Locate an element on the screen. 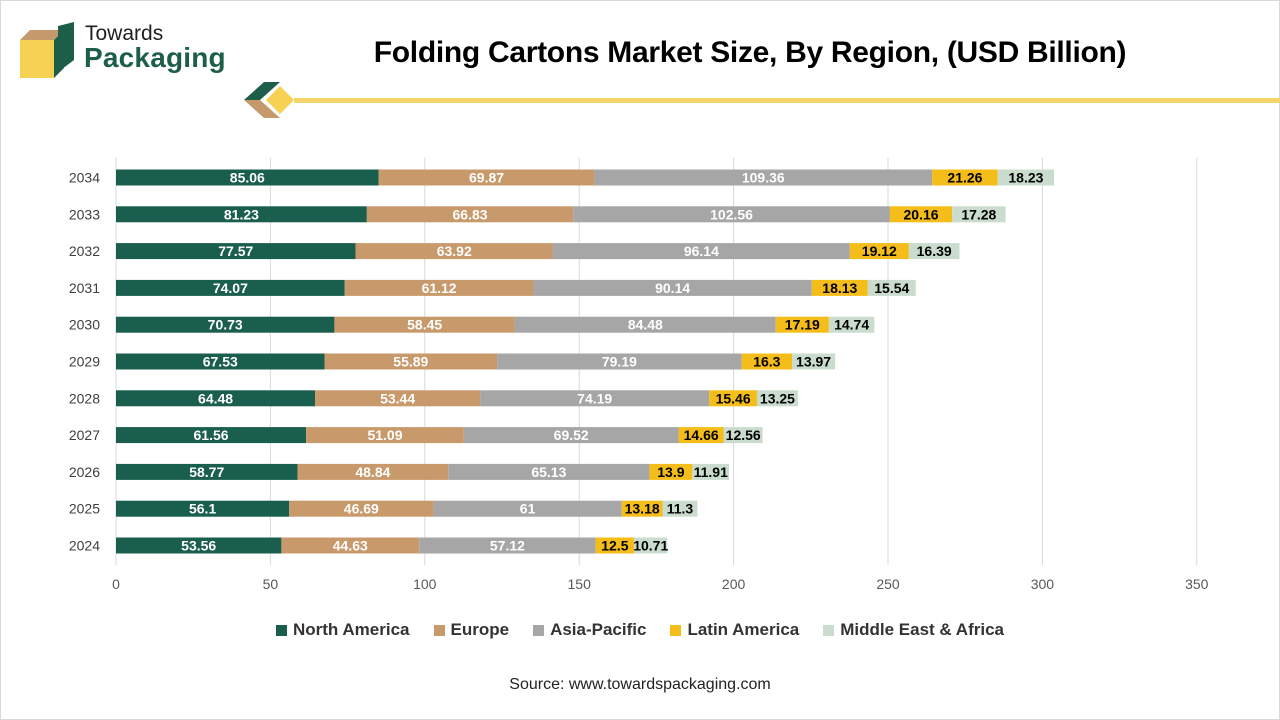 Image resolution: width=1280 pixels, height=720 pixels. data-label: 21.26 is located at coordinates (964, 178).